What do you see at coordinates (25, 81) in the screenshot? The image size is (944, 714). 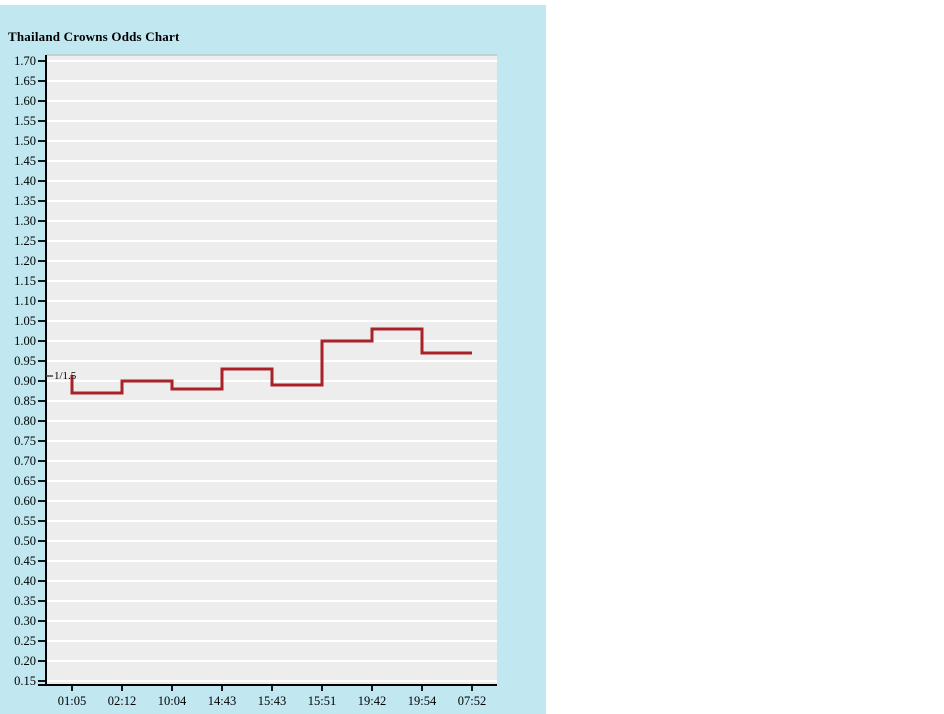 I see `y-tick-label: 1.65` at bounding box center [25, 81].